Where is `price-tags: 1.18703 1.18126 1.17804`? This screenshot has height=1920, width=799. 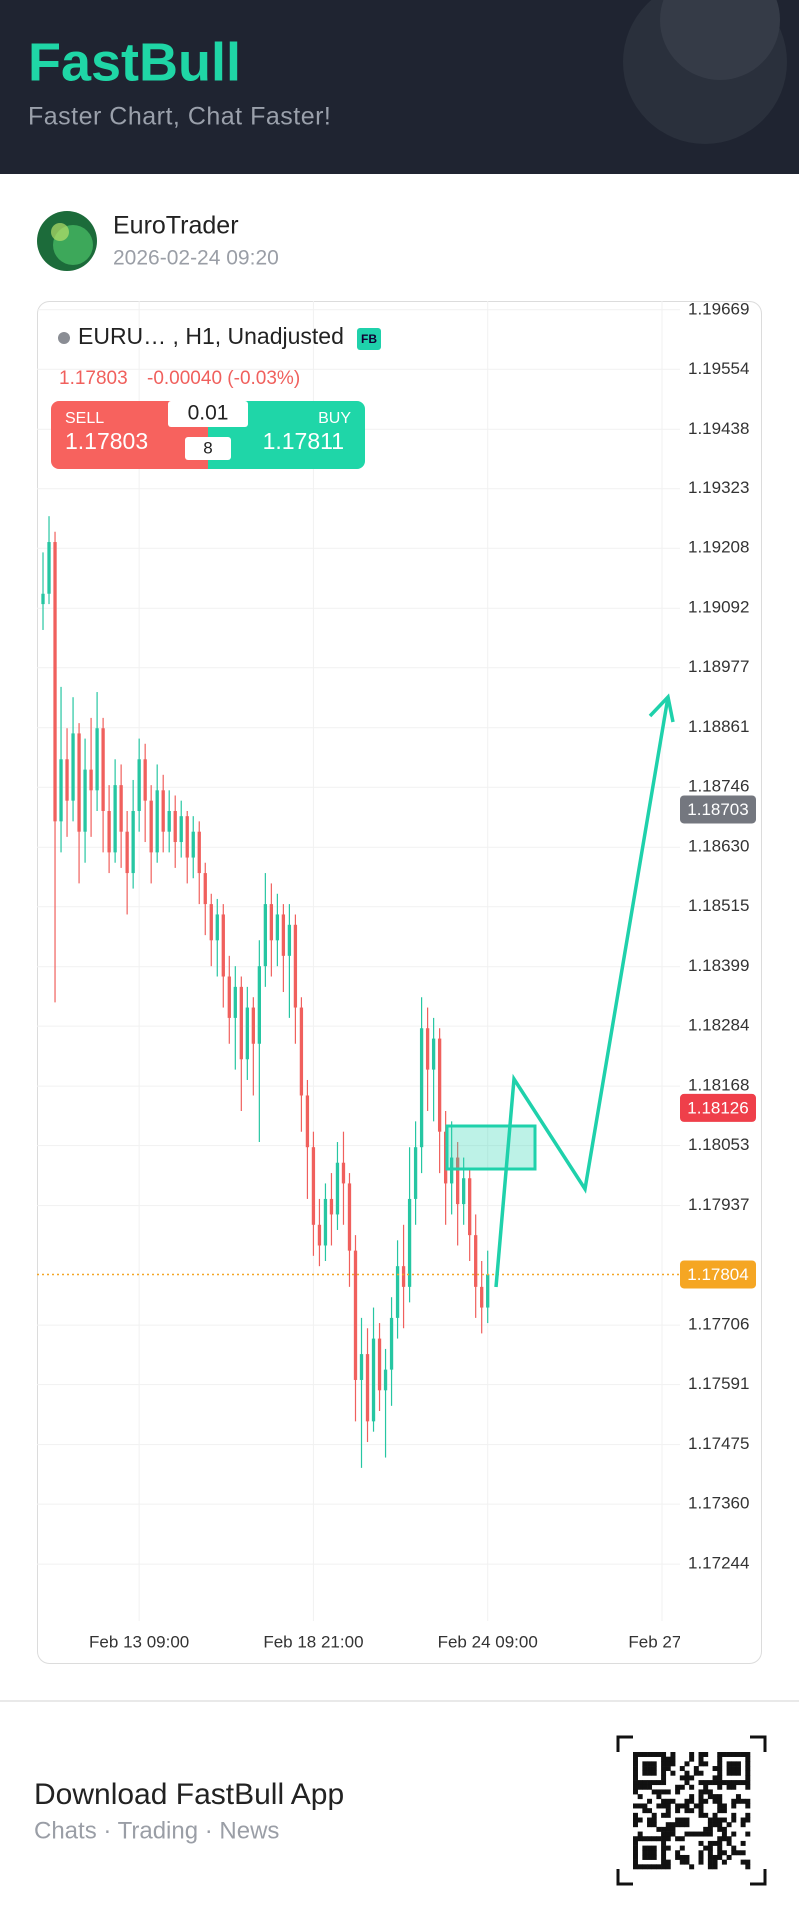
price-tags: 1.18703 1.18126 1.17804 is located at coordinates (718, 1042).